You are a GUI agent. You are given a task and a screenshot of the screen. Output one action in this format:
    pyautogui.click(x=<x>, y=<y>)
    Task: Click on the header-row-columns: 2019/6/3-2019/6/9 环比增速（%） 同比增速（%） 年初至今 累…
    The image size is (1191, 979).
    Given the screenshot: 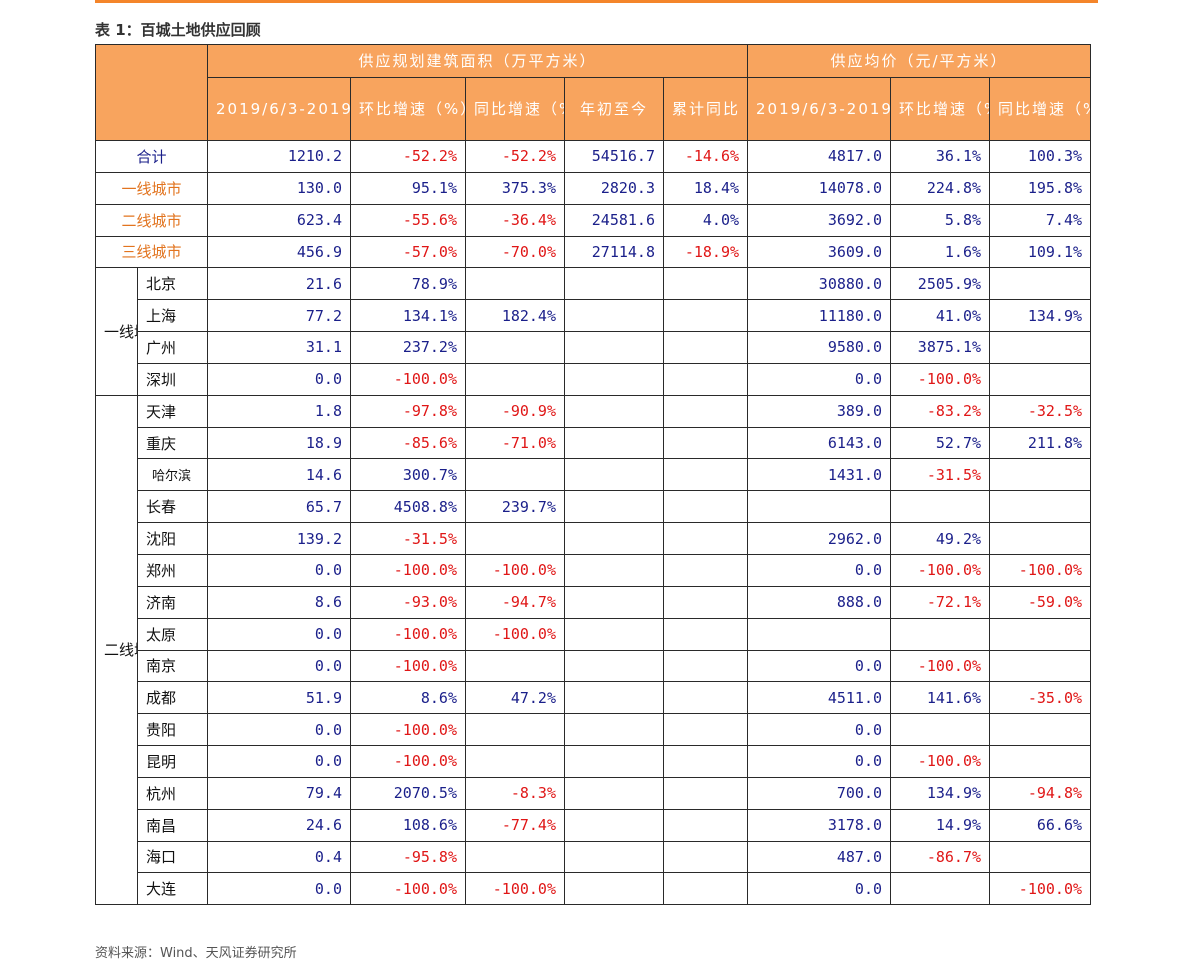 What is the action you would take?
    pyautogui.click(x=594, y=109)
    